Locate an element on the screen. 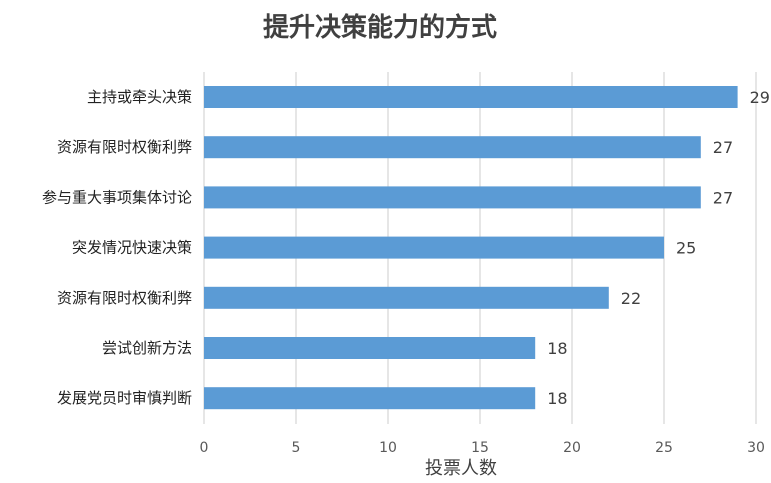 This screenshot has height=483, width=771. x-tick-label: 25 is located at coordinates (664, 448).